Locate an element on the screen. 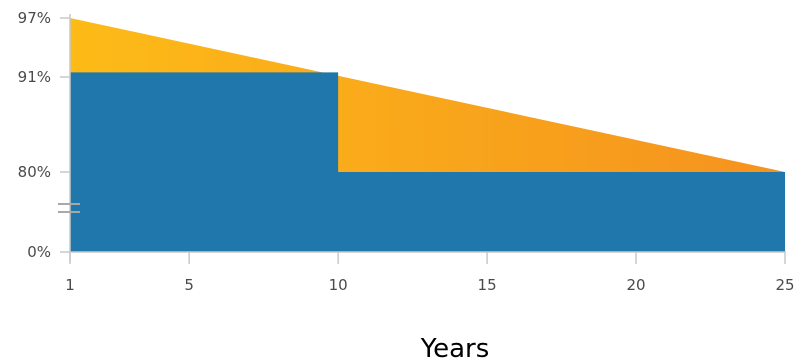 The width and height of the screenshot is (808, 363). x-tick-label: 20 is located at coordinates (635, 285).